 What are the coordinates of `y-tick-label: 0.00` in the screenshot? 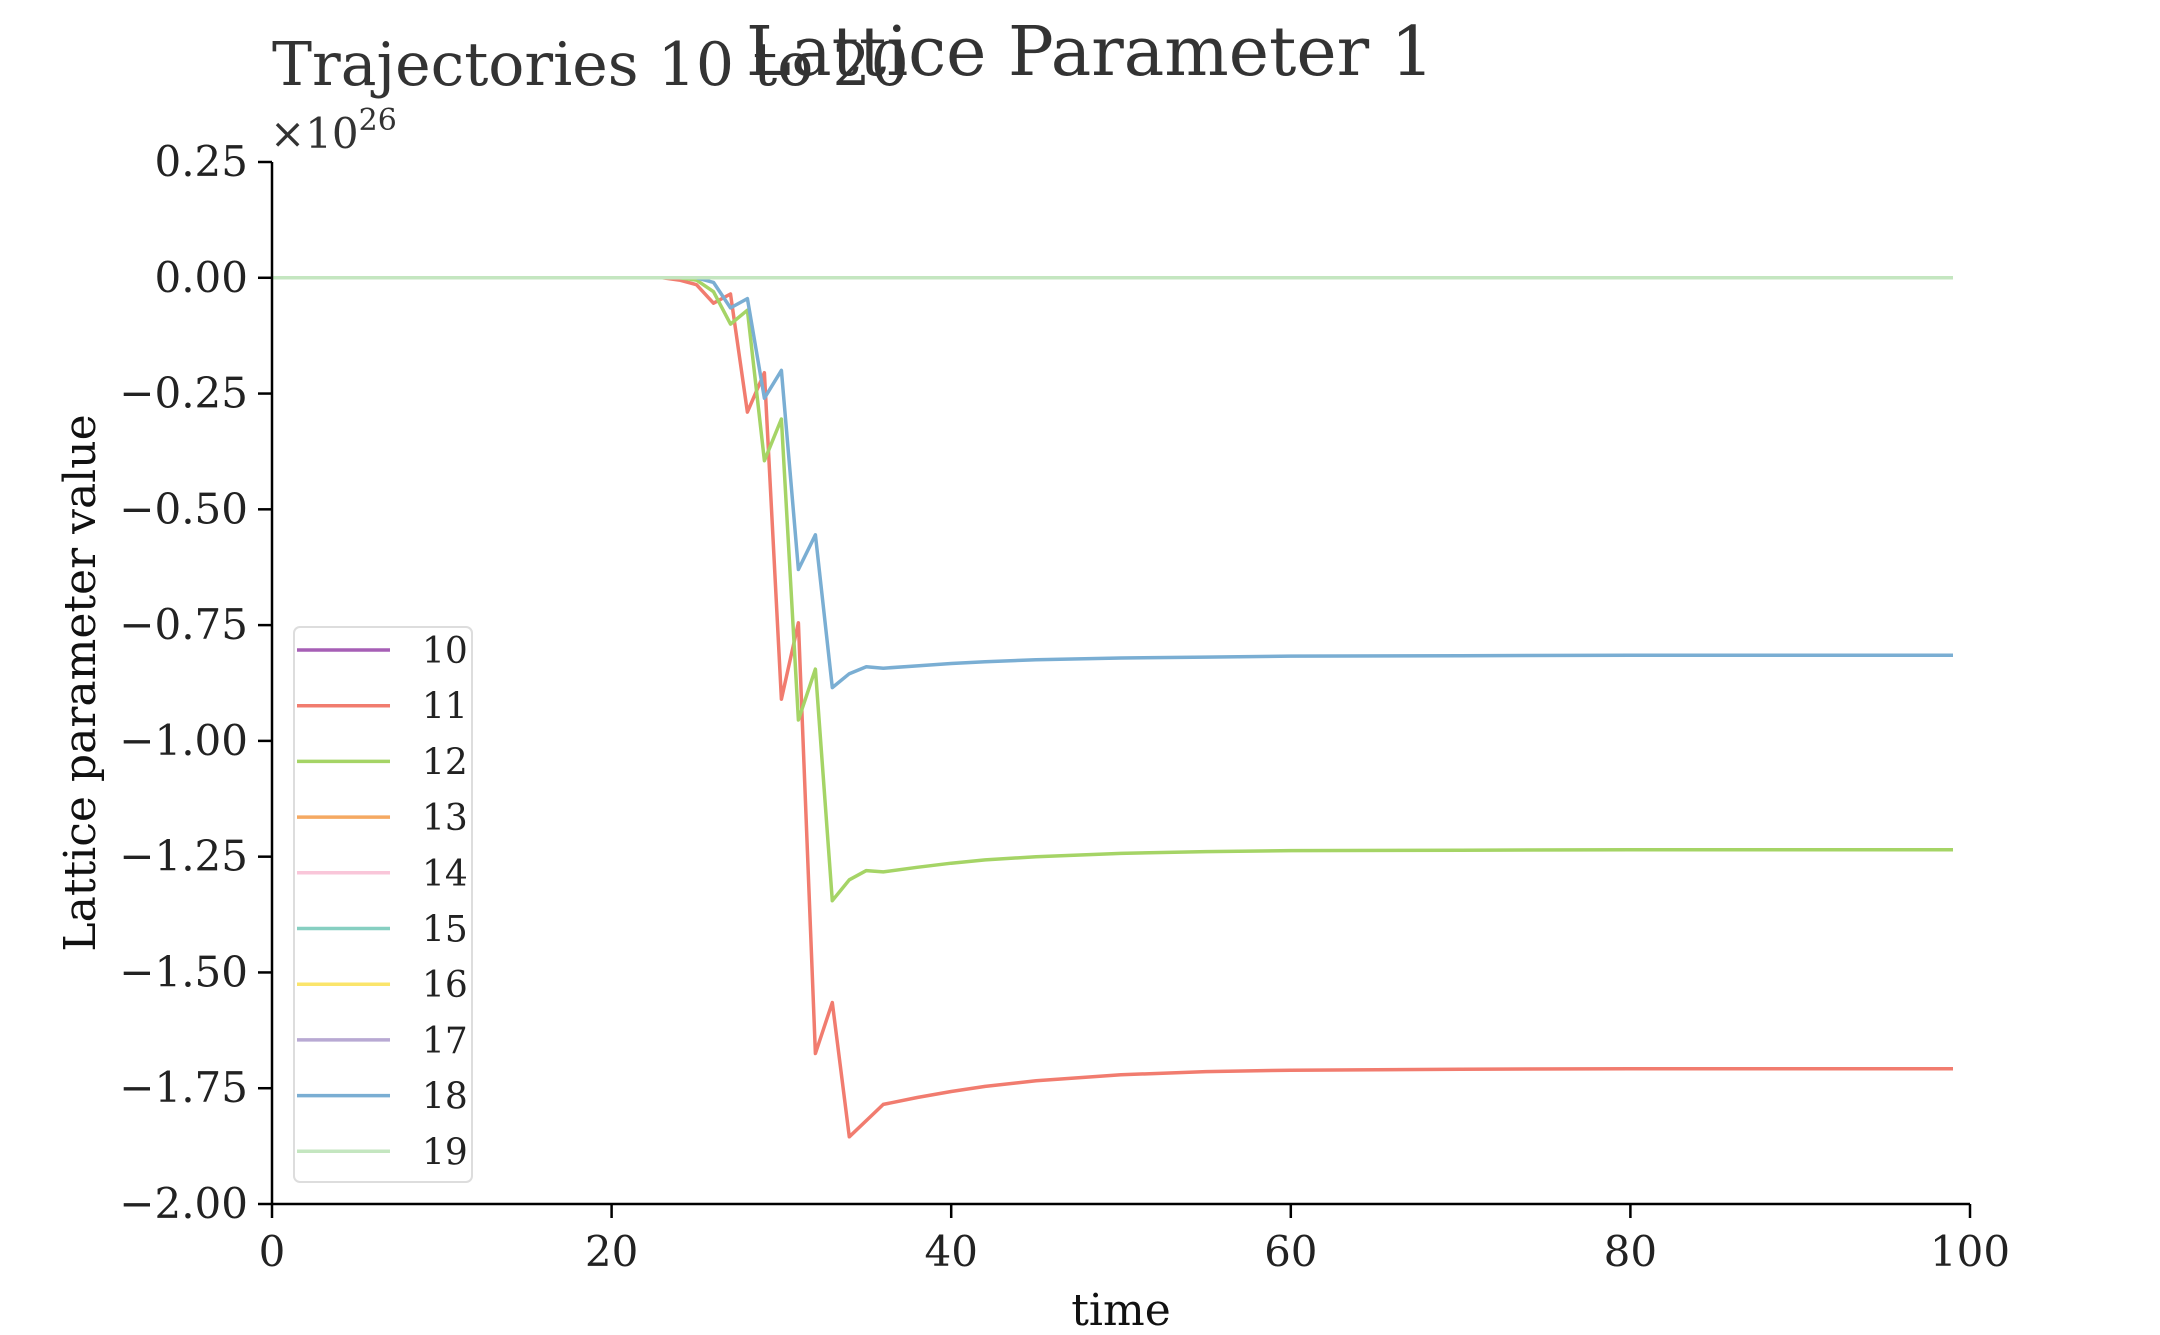 It's located at (201, 277).